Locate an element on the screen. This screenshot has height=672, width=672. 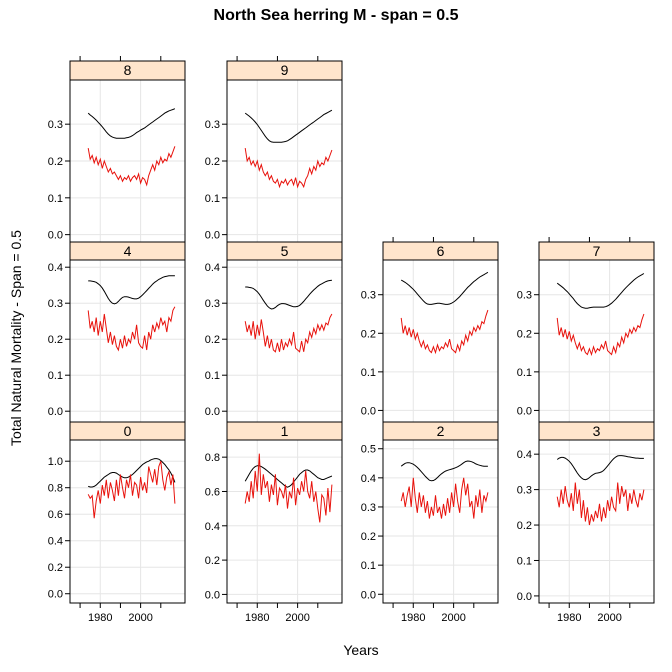
strip-label: 8 is located at coordinates (128, 70).